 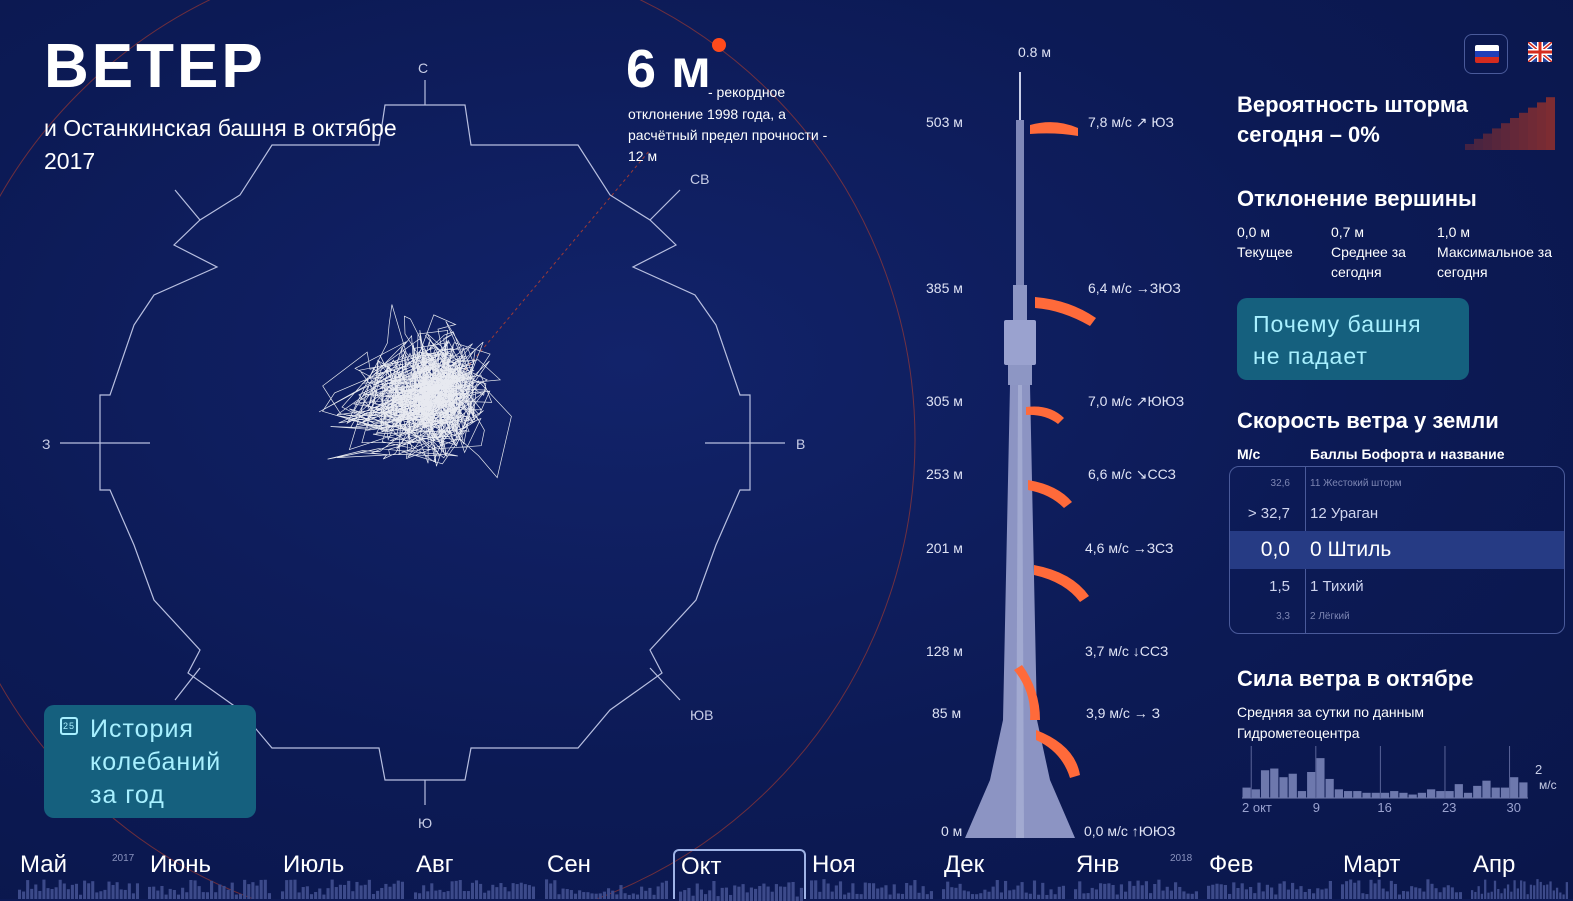 I want to click on deviation-label: Среднее за сегодня, so click(x=1368, y=262).